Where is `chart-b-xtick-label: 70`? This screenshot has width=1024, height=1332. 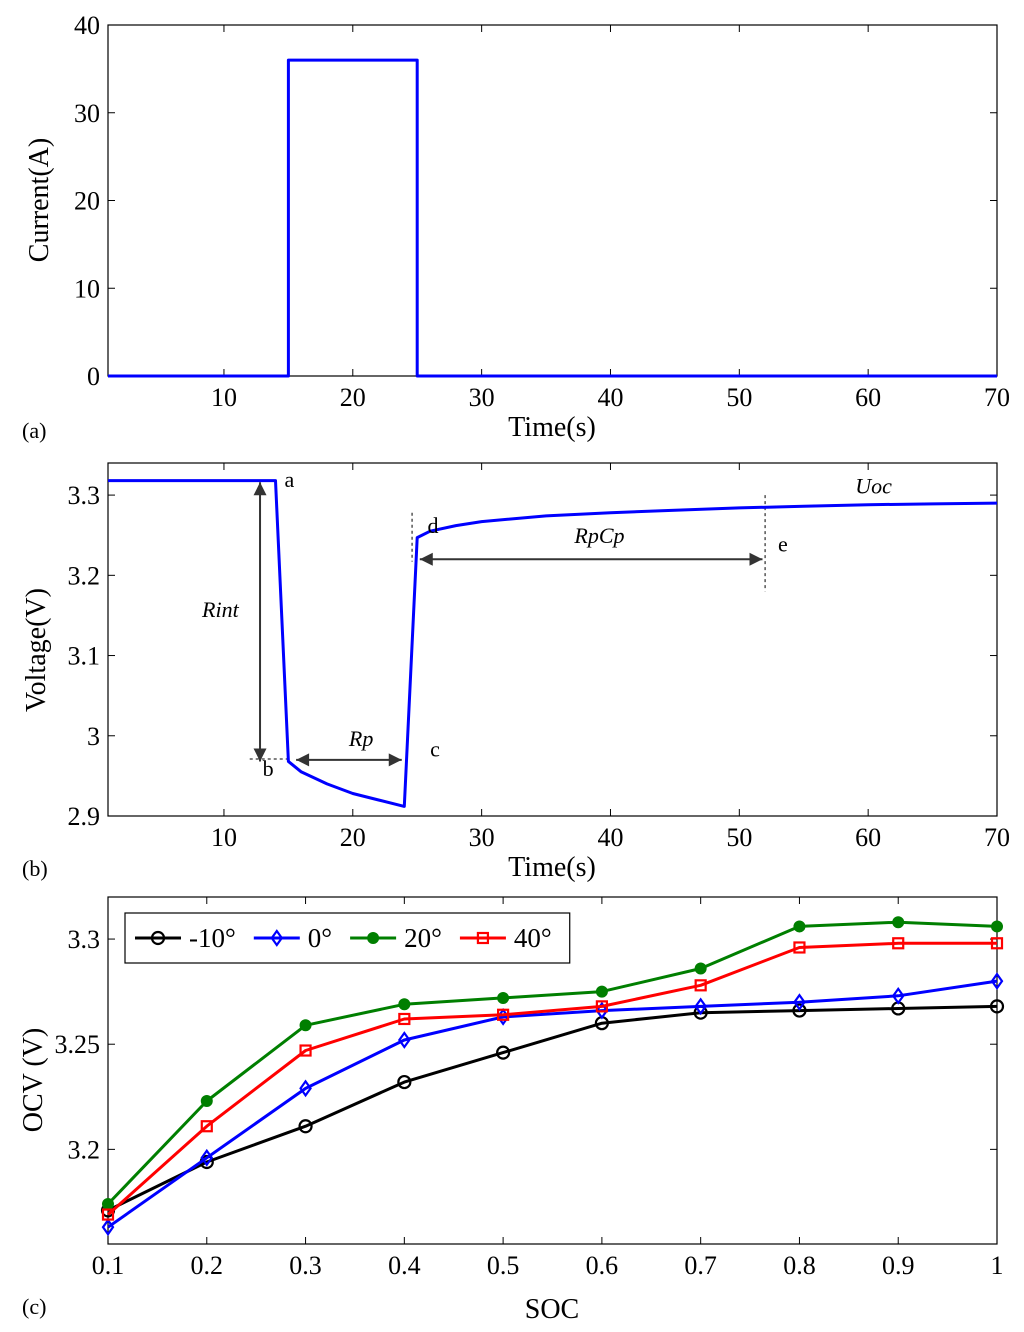
chart-b-xtick-label: 70 is located at coordinates (997, 837).